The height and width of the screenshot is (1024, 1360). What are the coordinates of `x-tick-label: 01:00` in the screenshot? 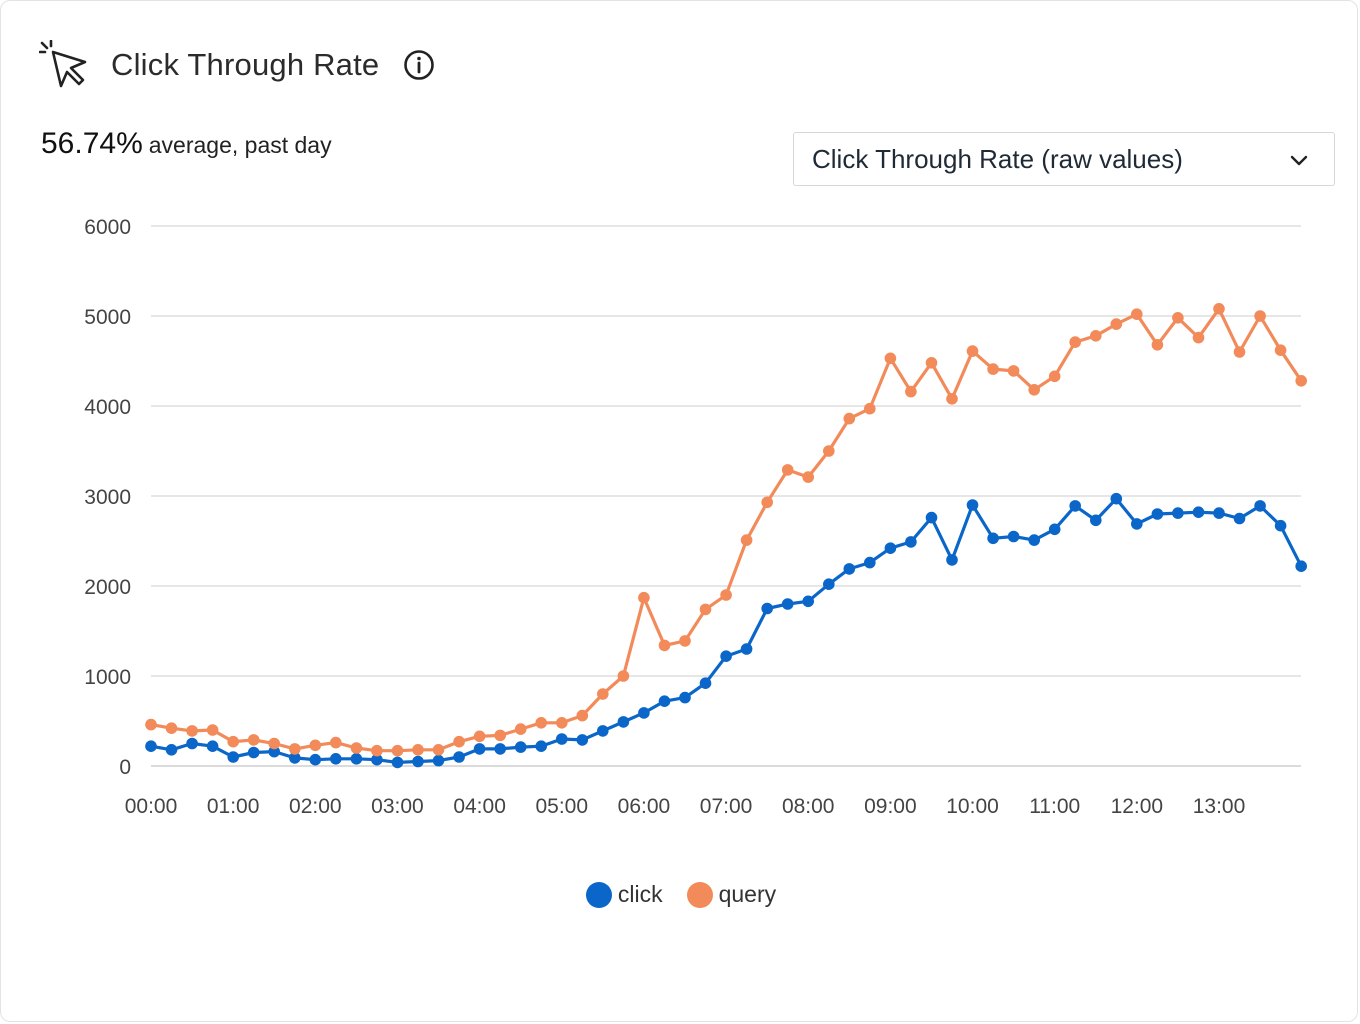 It's located at (233, 806).